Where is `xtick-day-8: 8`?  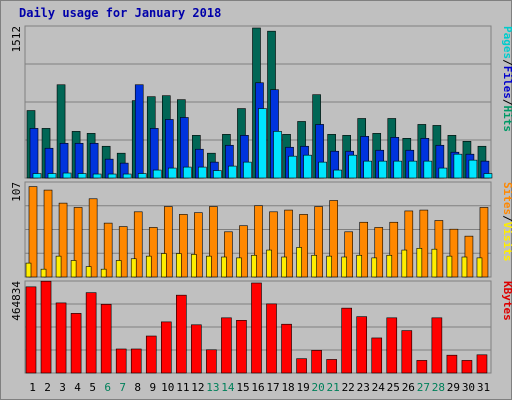 xtick-day-8: 8 is located at coordinates (137, 387).